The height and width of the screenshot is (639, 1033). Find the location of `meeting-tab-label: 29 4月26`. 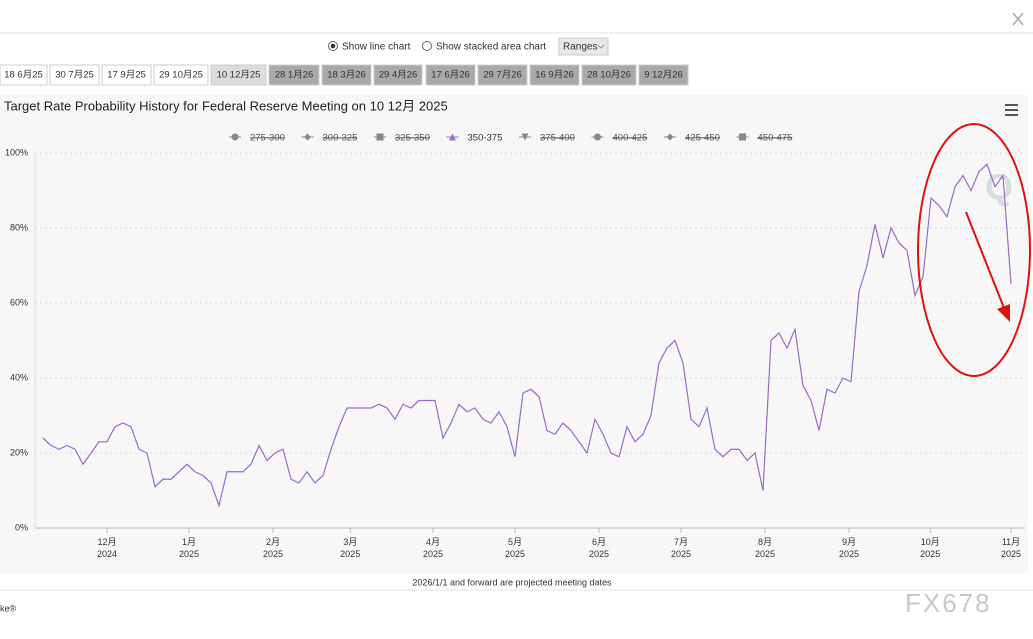

meeting-tab-label: 29 4月26 is located at coordinates (398, 75).